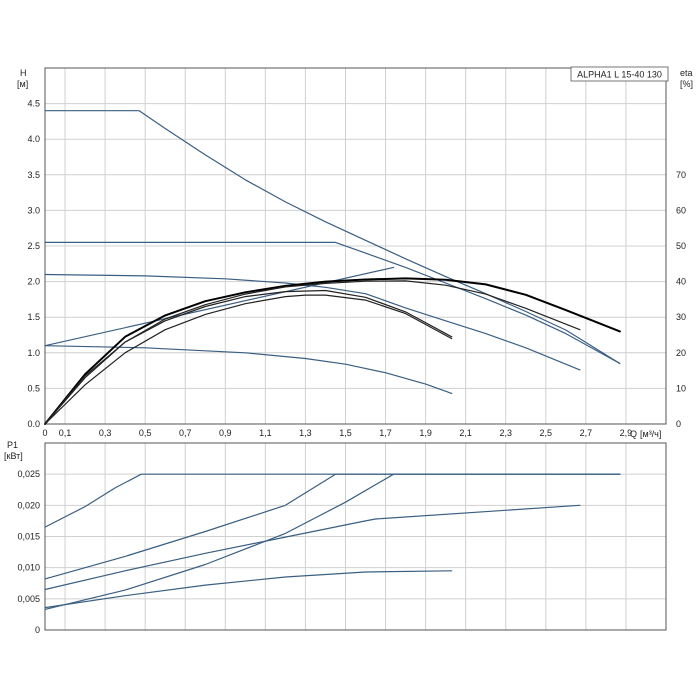  What do you see at coordinates (546, 433) in the screenshot?
I see `x-tick-label-13: 2,5` at bounding box center [546, 433].